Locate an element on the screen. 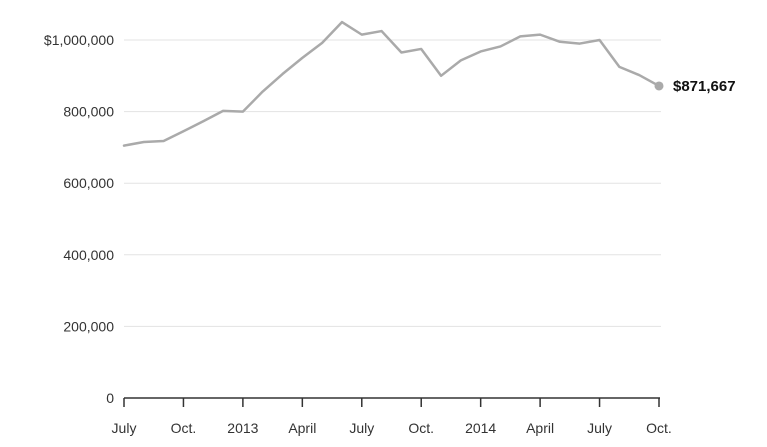 The image size is (767, 447). end-value-label: $871,667 is located at coordinates (704, 86).